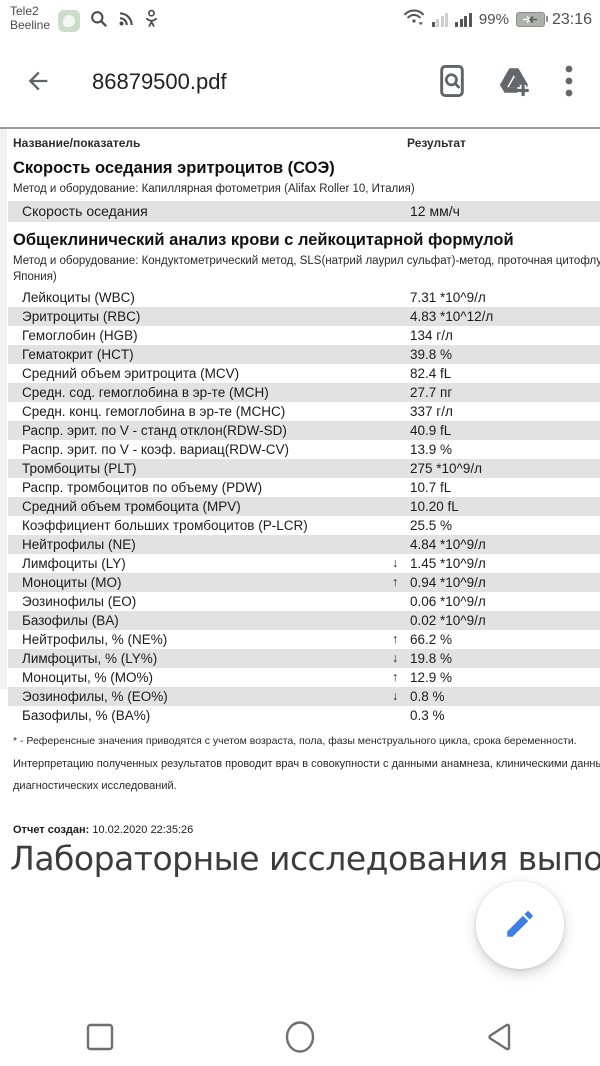 The width and height of the screenshot is (600, 1066). What do you see at coordinates (427, 696) in the screenshot?
I see `row-value: 0.8 %` at bounding box center [427, 696].